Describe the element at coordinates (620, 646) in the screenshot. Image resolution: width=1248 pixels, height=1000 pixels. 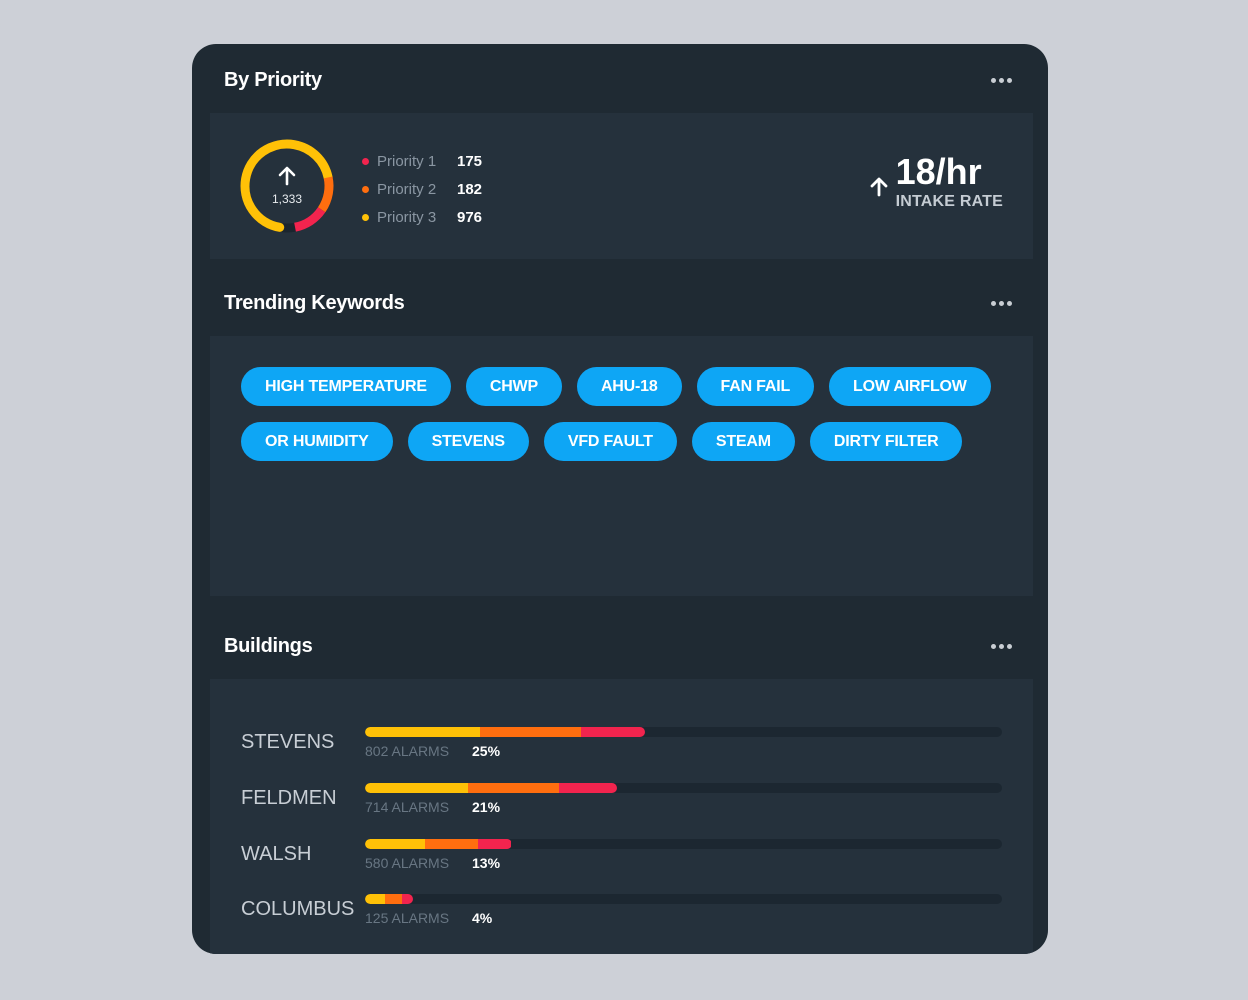
I see `buildings-header: Buildings` at that location.